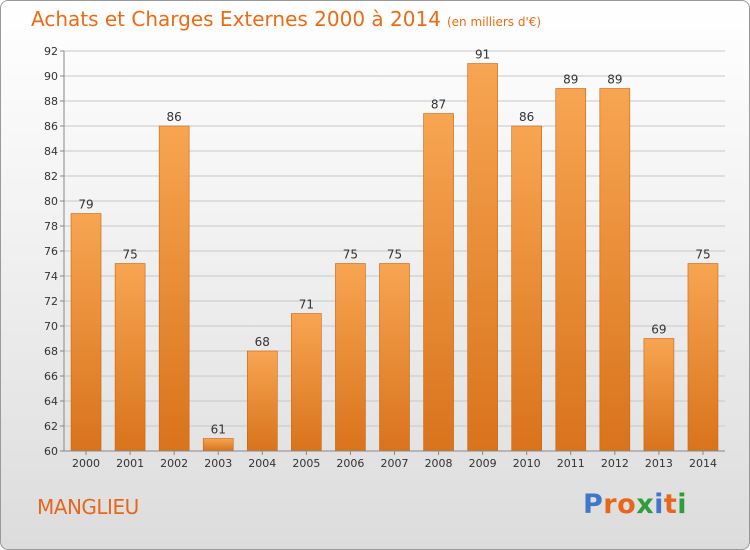 Image resolution: width=750 pixels, height=550 pixels. I want to click on data-label-2008: 87, so click(438, 105).